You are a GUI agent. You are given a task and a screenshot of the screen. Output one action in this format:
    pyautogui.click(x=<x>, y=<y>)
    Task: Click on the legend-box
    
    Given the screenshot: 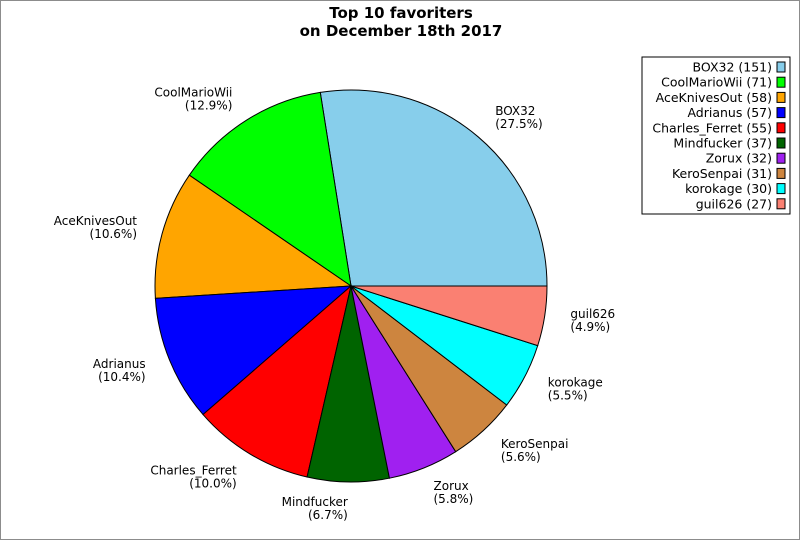 What is the action you would take?
    pyautogui.click(x=716, y=135)
    